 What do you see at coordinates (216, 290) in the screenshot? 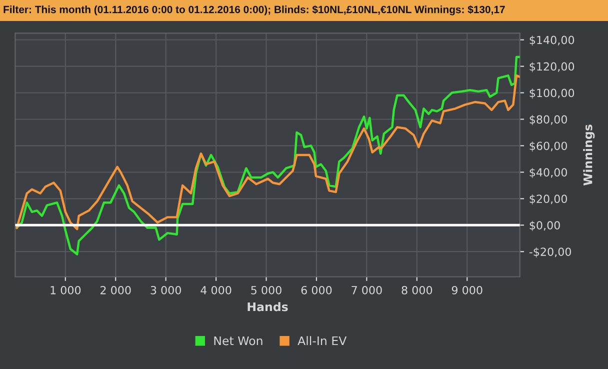
I see `x-tick-label: 4 000` at bounding box center [216, 290].